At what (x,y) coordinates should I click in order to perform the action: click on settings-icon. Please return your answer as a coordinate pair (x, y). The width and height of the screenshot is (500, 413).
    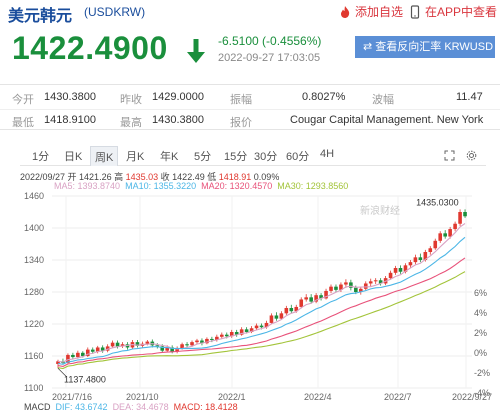
    Looking at the image, I should click on (471, 155).